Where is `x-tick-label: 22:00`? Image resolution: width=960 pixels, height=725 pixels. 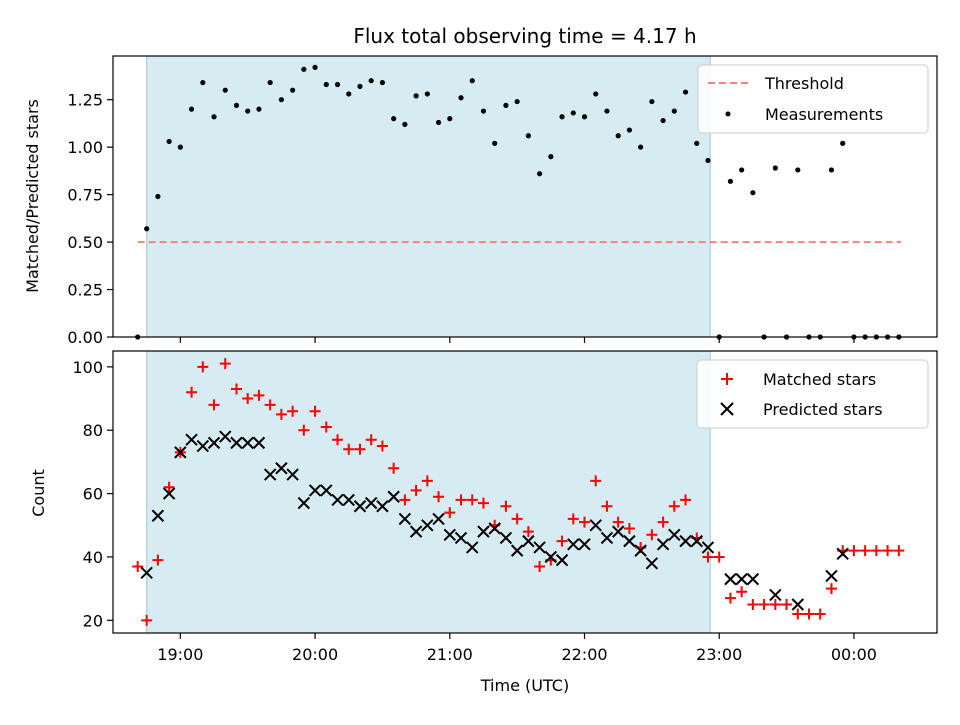
x-tick-label: 22:00 is located at coordinates (584, 654).